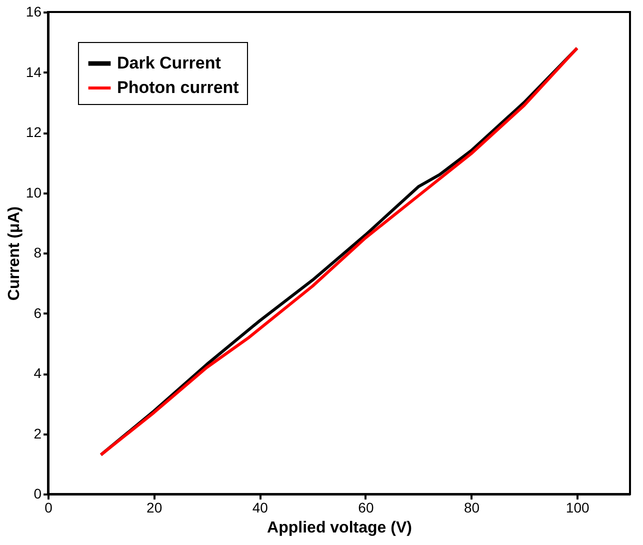  What do you see at coordinates (578, 508) in the screenshot?
I see `x-tick-label: 100` at bounding box center [578, 508].